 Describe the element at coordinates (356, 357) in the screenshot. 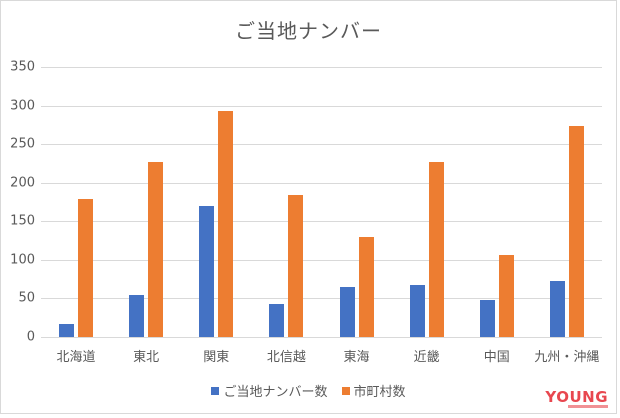

I see `x-tick-label: 東海` at that location.